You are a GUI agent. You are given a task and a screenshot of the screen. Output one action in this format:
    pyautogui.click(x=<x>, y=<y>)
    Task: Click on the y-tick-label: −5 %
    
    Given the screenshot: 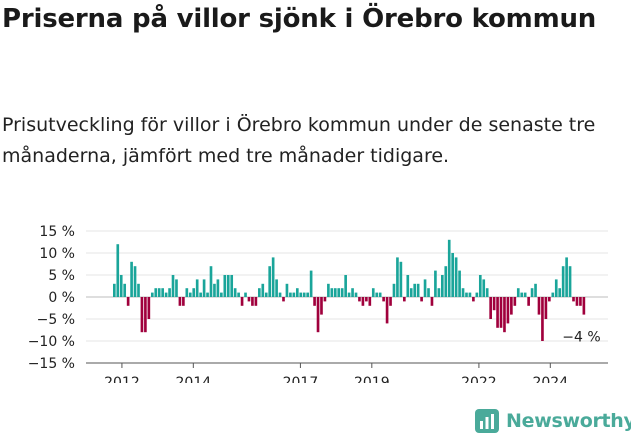 What is the action you would take?
    pyautogui.click(x=56, y=320)
    